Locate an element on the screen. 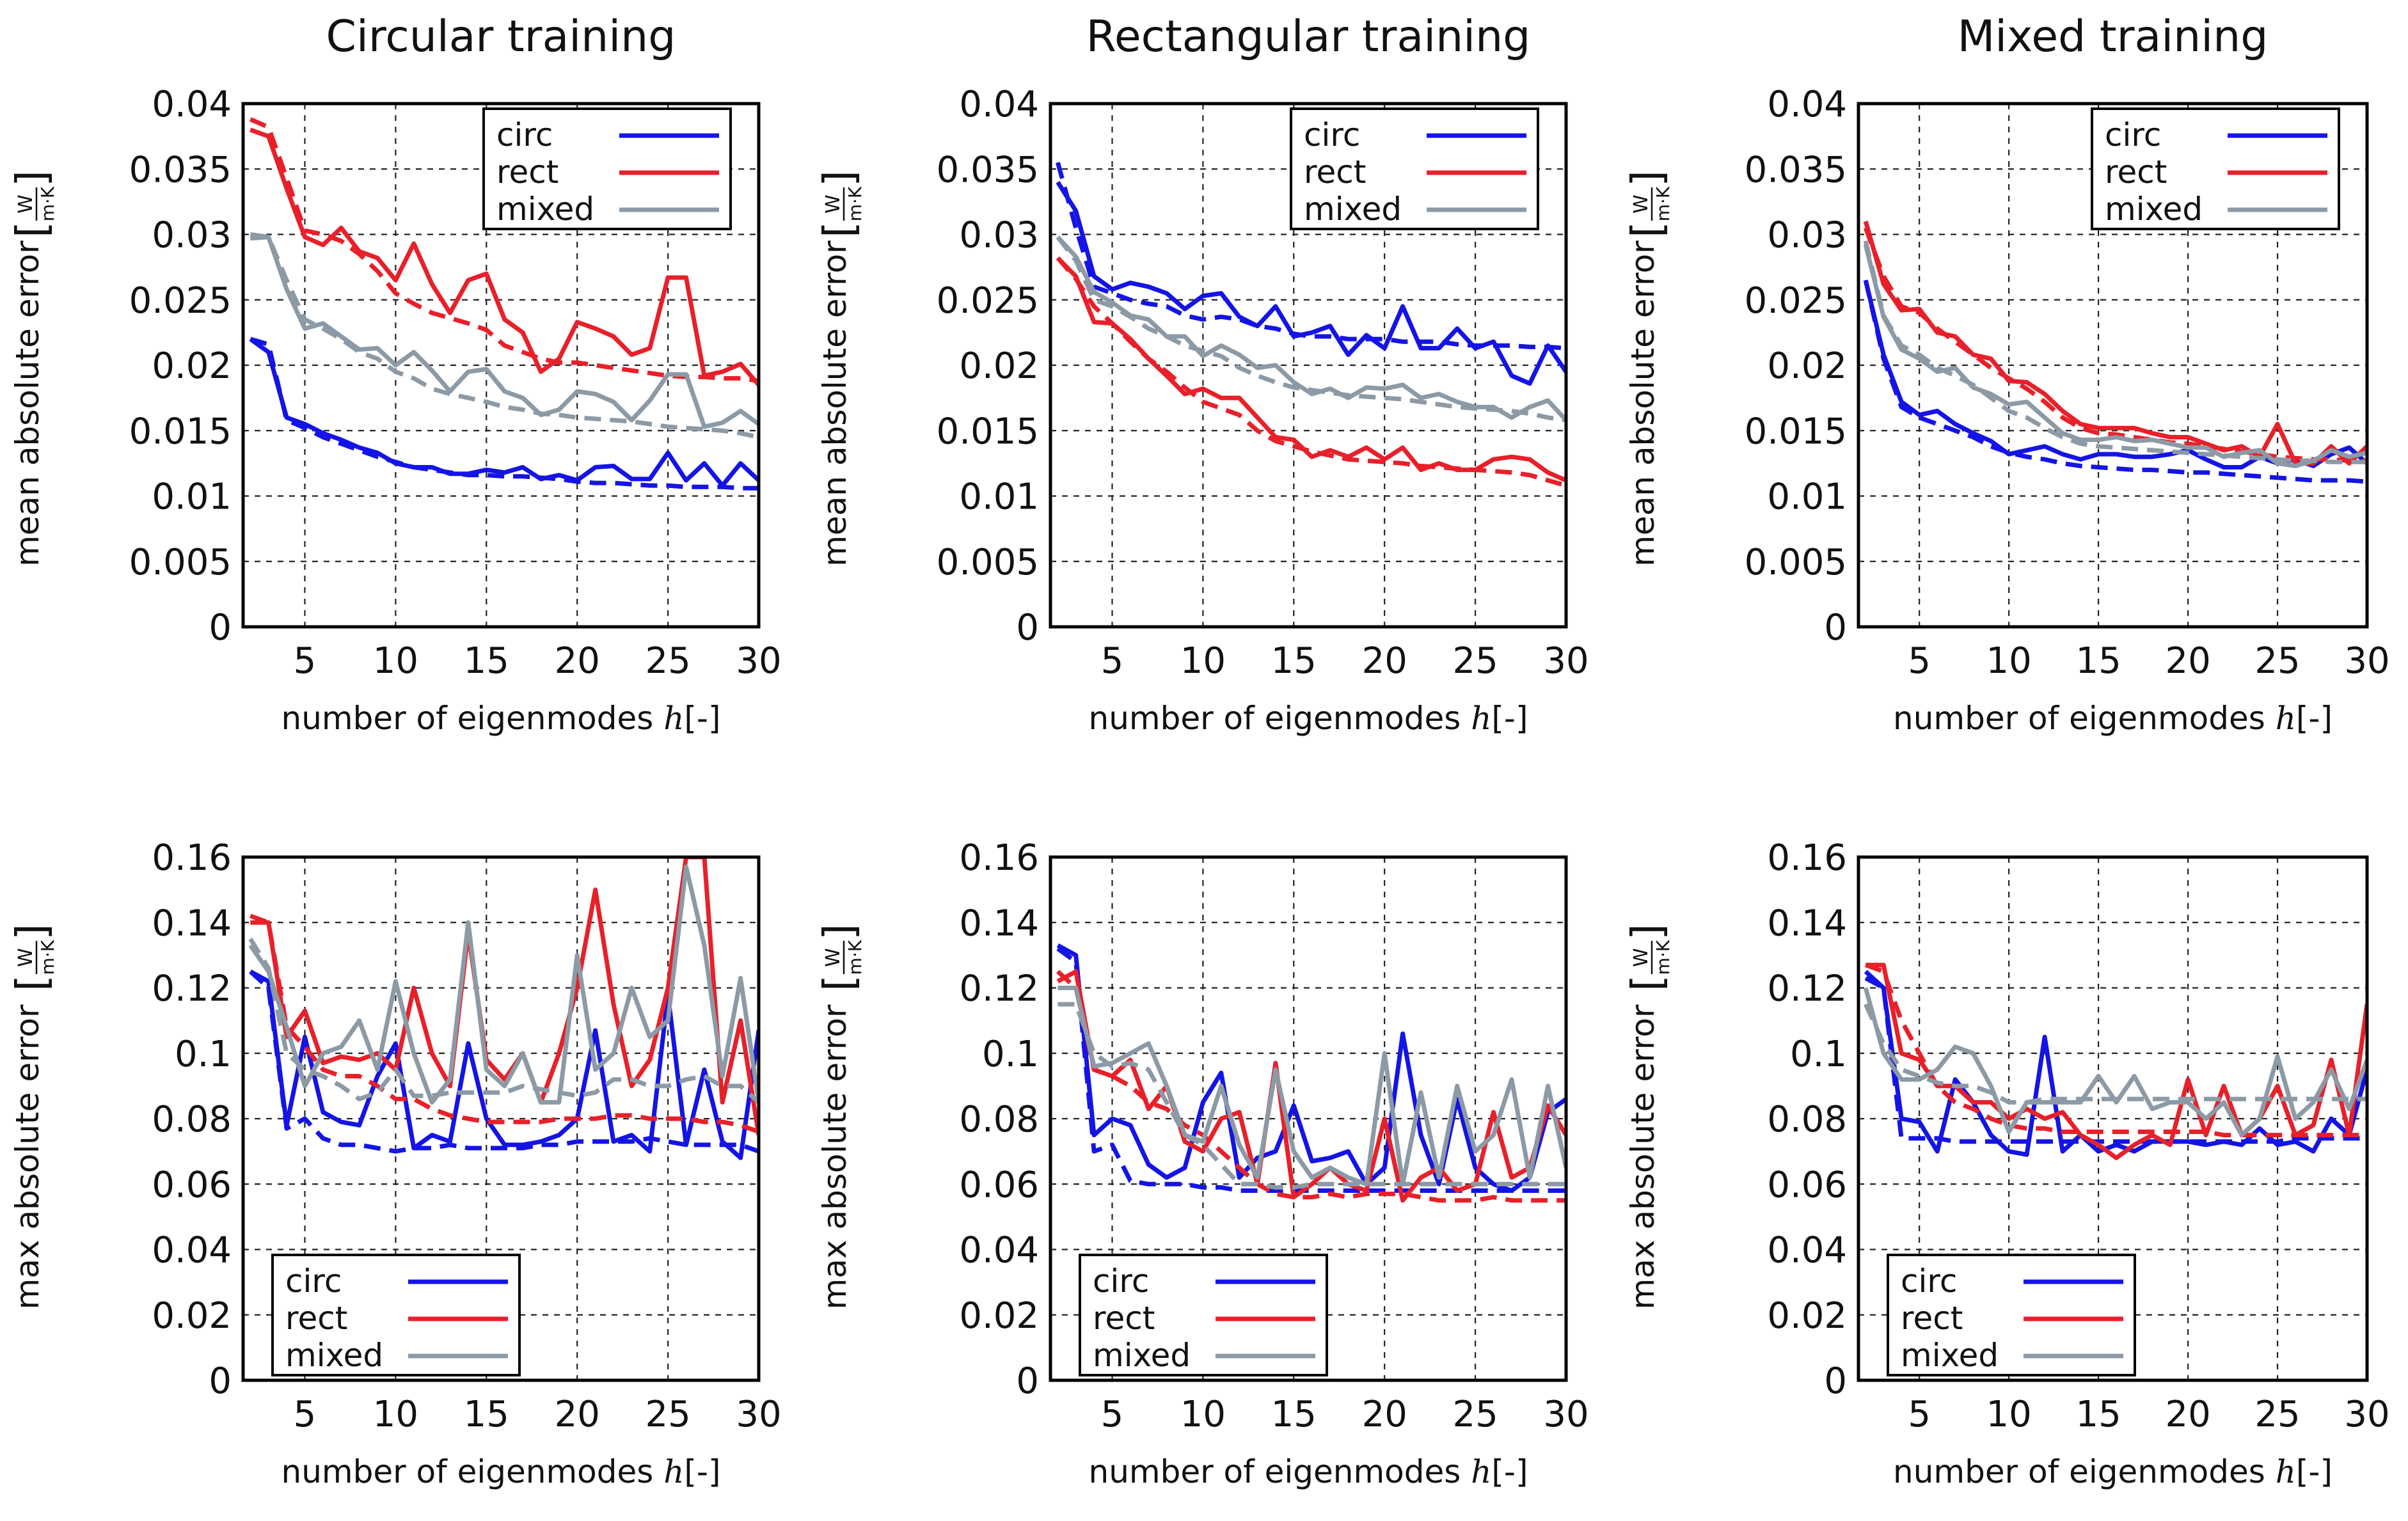  y-tick-label: 0.06 is located at coordinates (1807, 1185).